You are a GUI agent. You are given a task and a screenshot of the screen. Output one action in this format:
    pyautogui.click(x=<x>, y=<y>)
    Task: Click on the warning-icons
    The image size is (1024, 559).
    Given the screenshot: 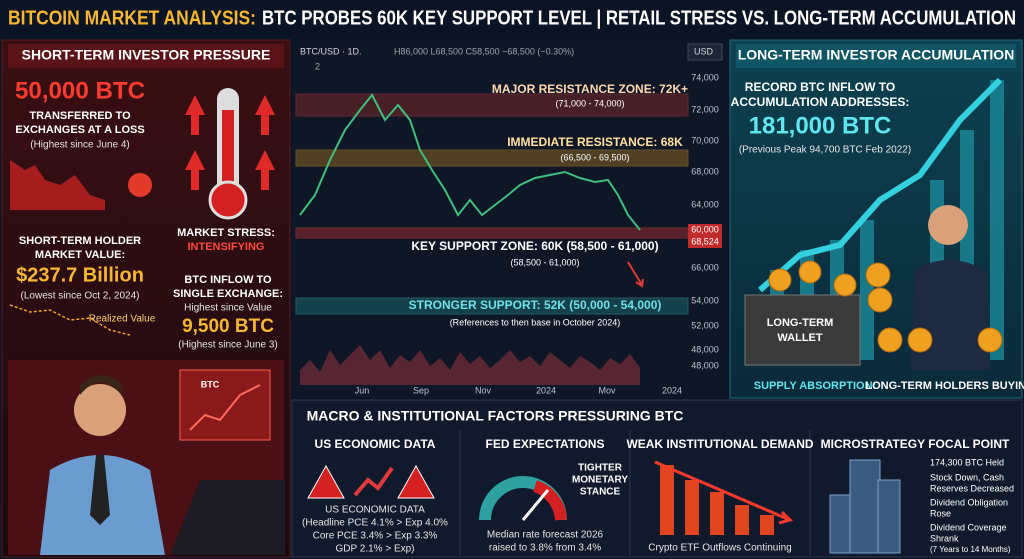 What is the action you would take?
    pyautogui.click(x=371, y=481)
    